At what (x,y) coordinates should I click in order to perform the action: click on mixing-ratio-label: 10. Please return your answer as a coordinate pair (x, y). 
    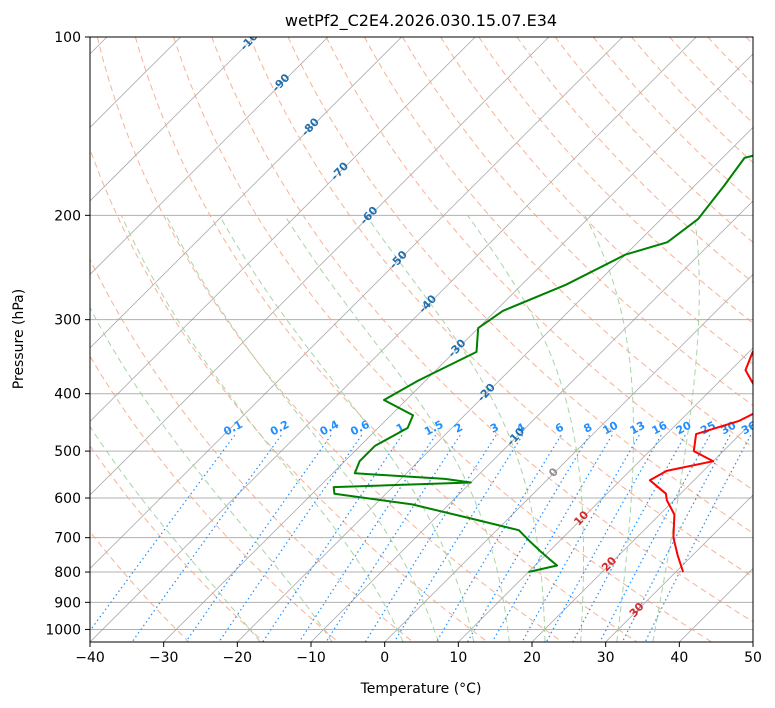
    Looking at the image, I should click on (611, 428).